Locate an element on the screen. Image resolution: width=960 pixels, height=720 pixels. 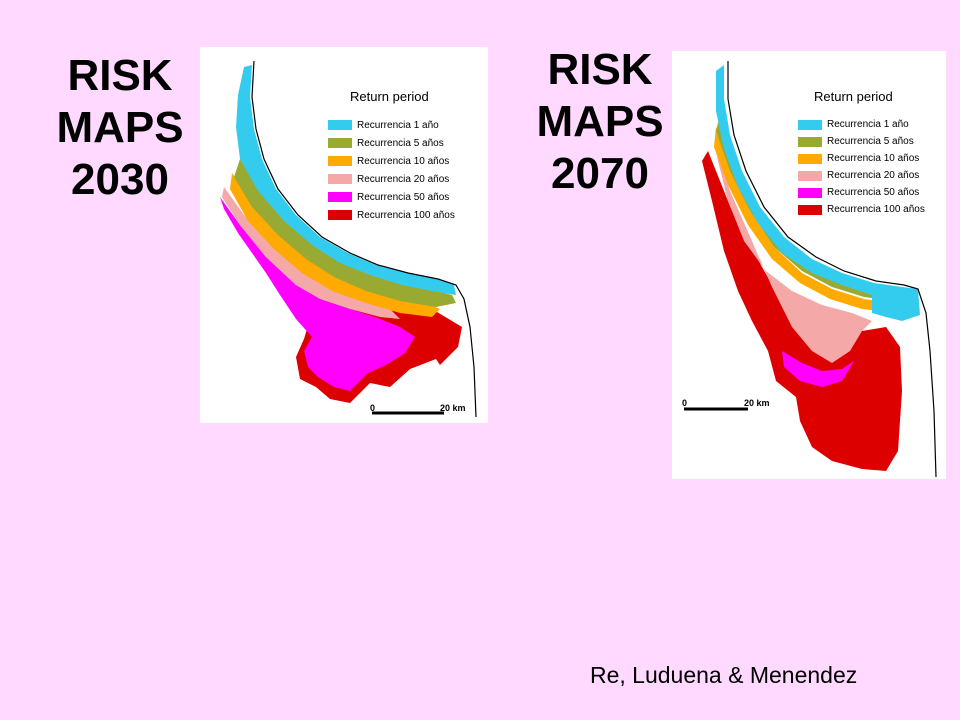
zone-1yr is located at coordinates (818, 193).